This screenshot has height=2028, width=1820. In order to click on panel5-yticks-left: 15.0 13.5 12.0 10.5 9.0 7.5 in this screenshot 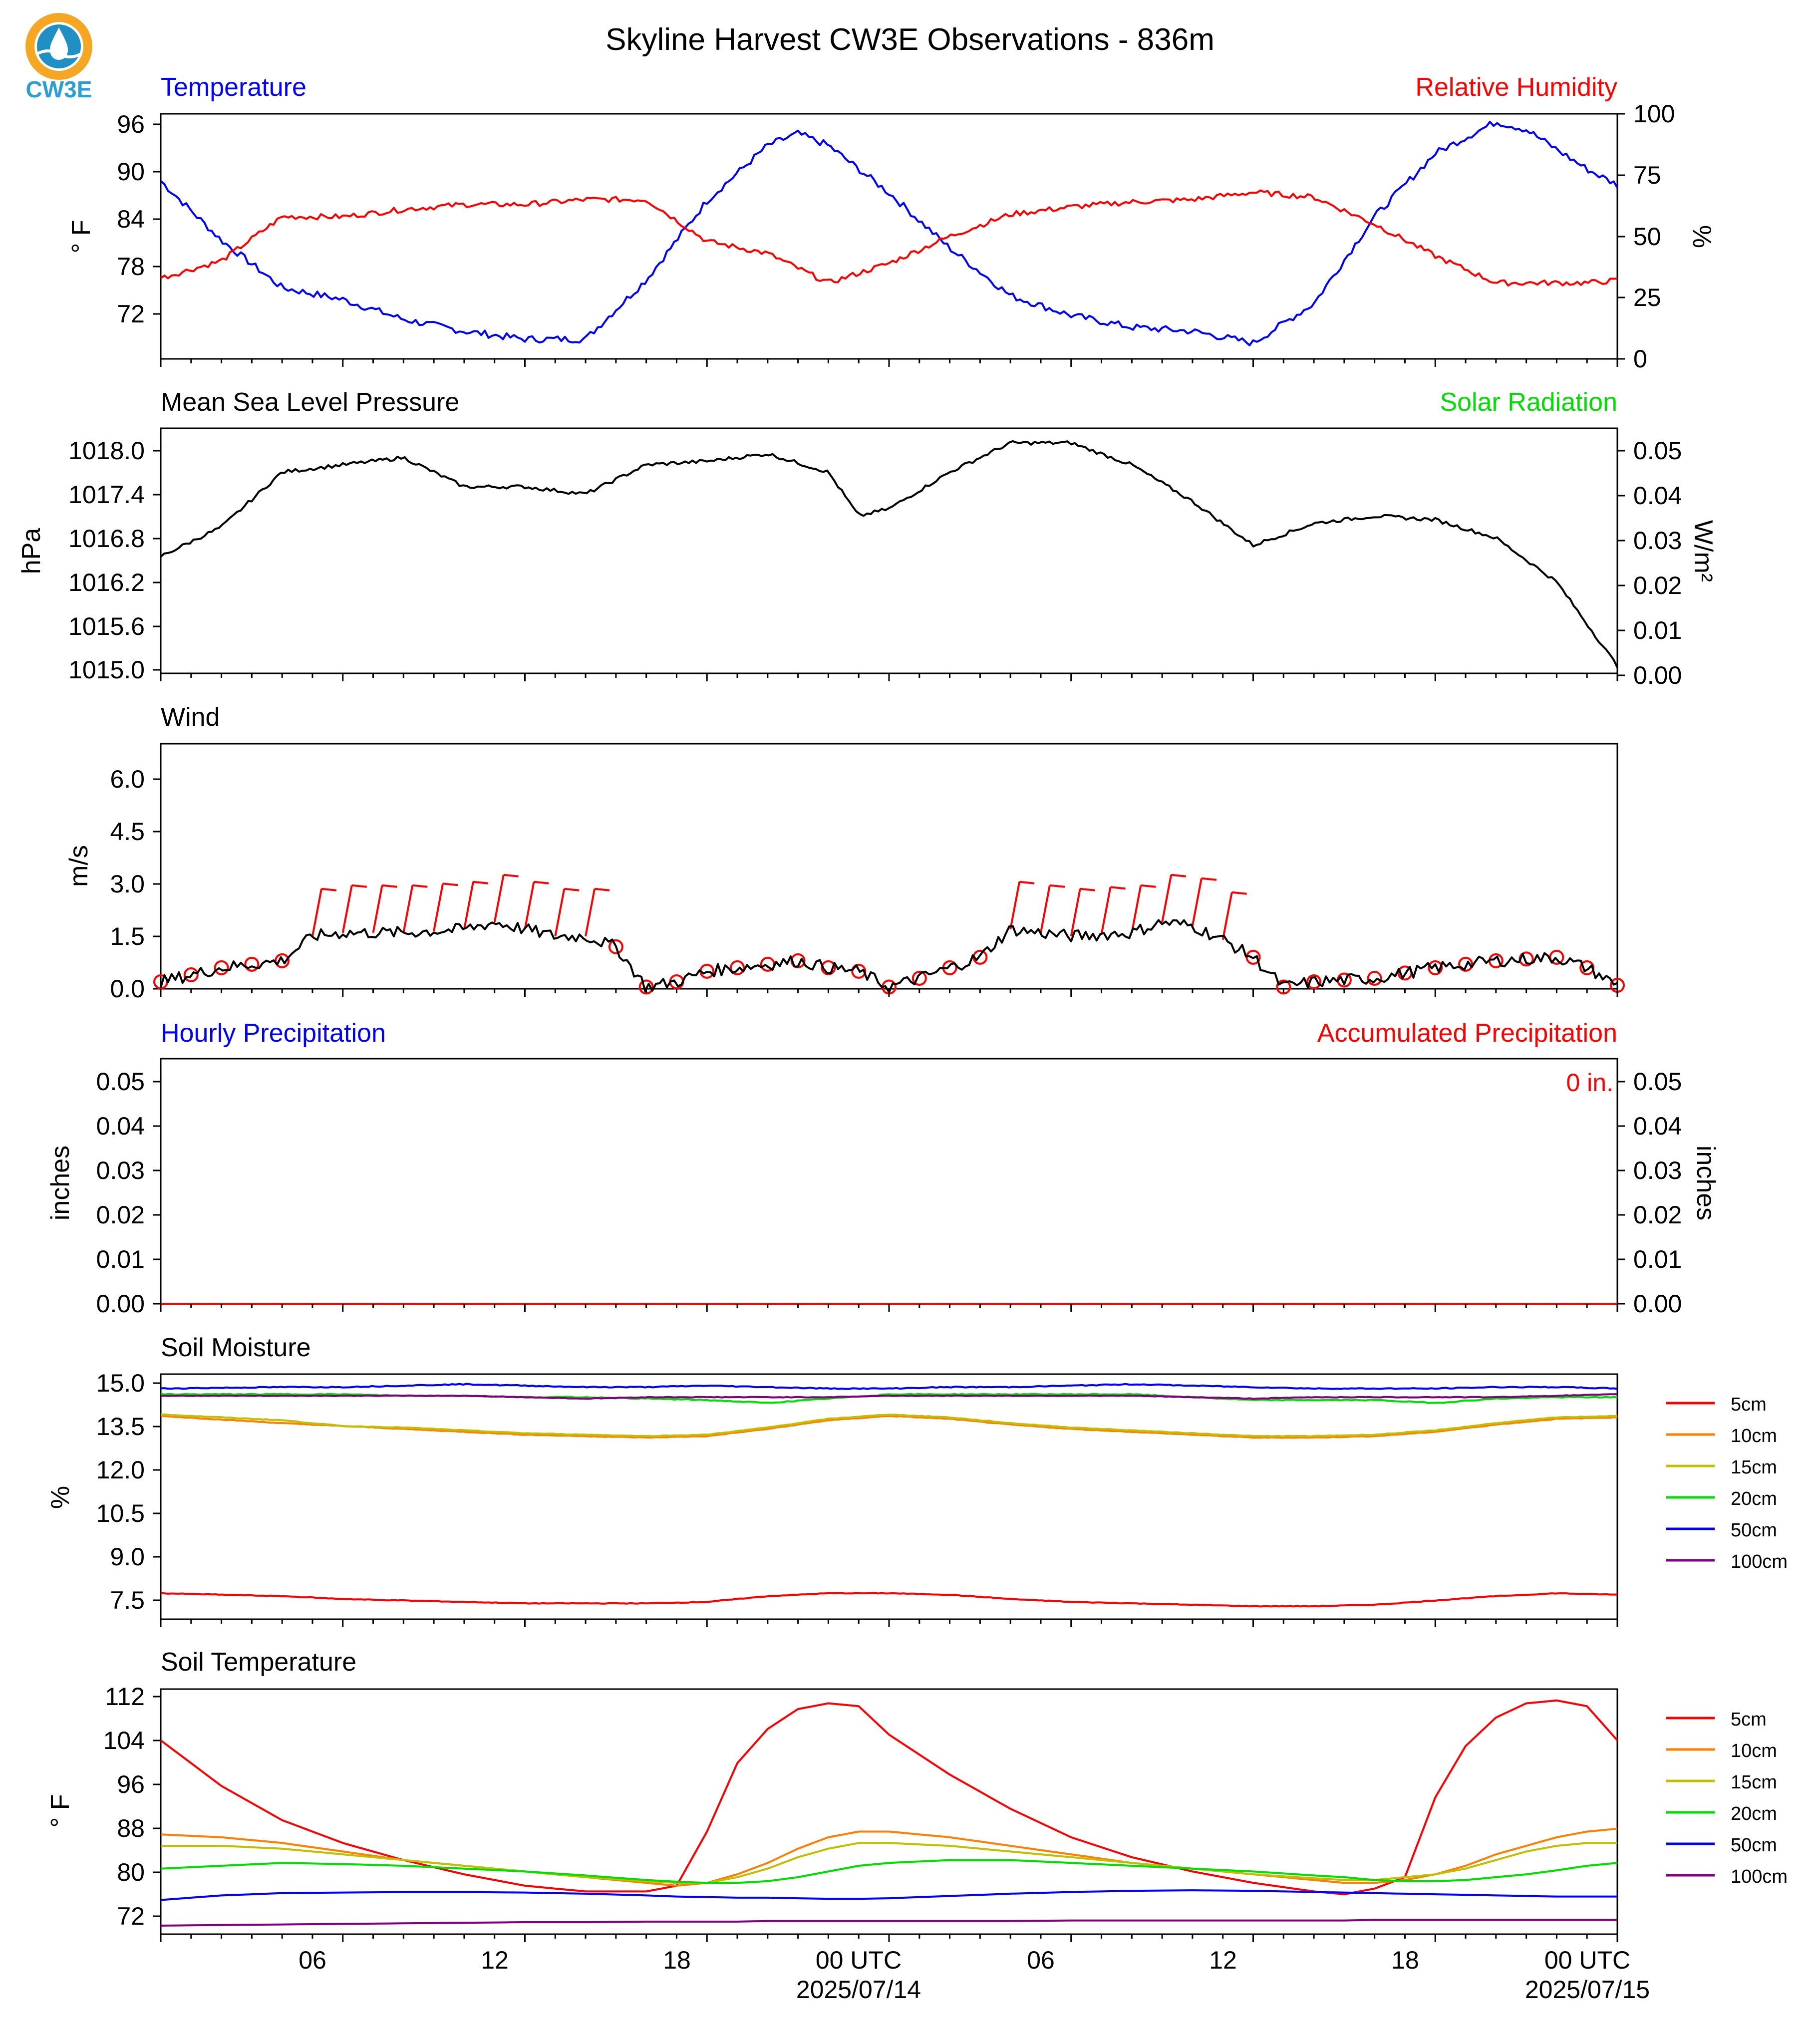, I will do `click(128, 1491)`.